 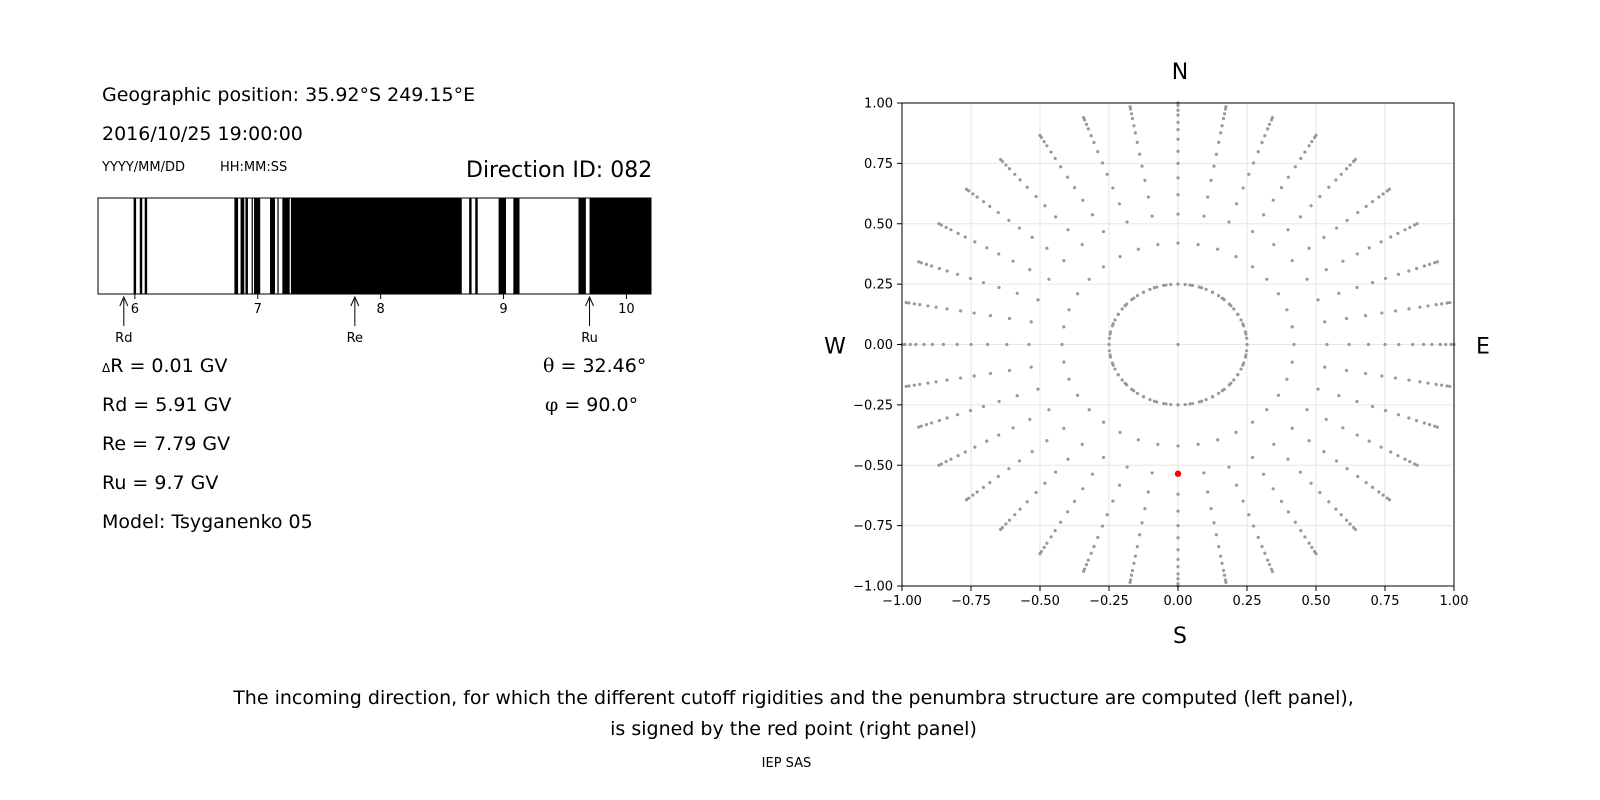 What do you see at coordinates (1040, 601) in the screenshot?
I see `x-tick-label: −0.50` at bounding box center [1040, 601].